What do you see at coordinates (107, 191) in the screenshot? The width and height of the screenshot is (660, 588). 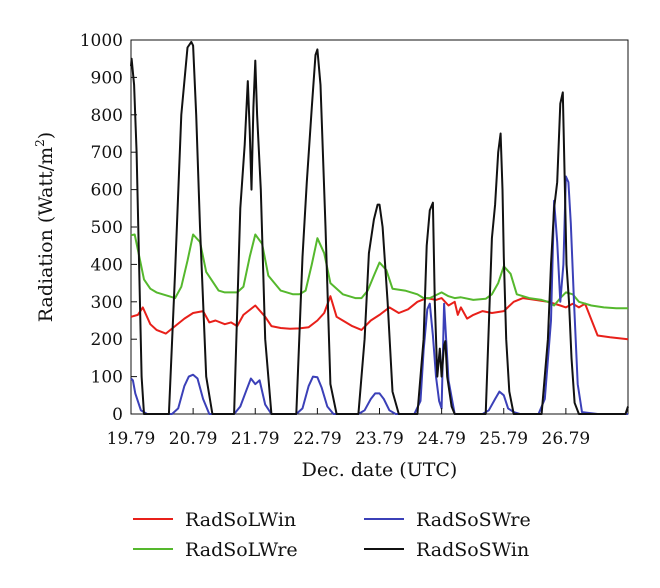 I see `y-tick-label: 600` at bounding box center [107, 191].